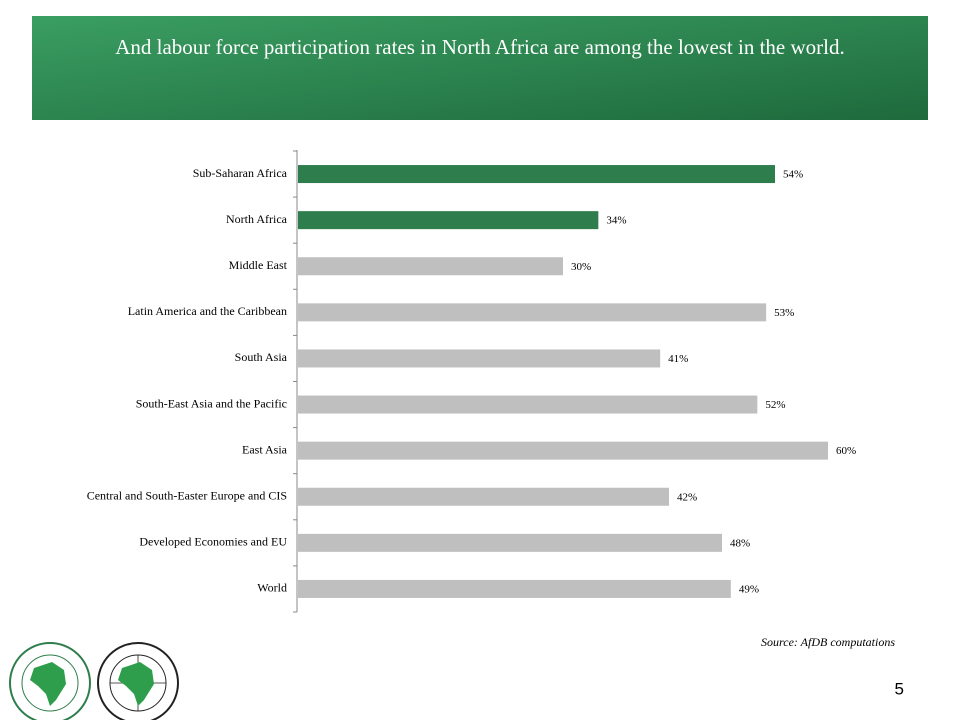 Image resolution: width=960 pixels, height=720 pixels. I want to click on data-label: 41%, so click(678, 359).